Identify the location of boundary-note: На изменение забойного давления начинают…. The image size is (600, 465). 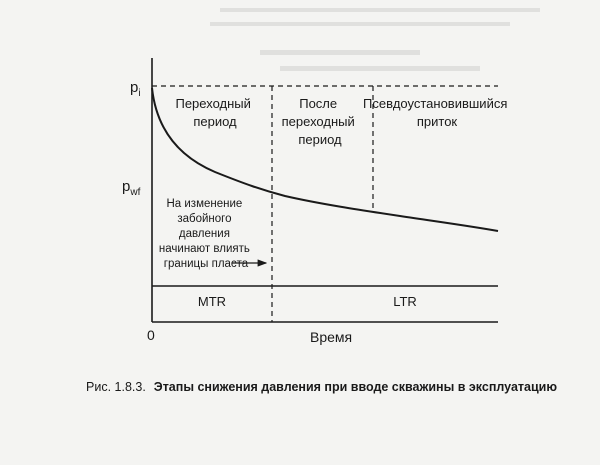
(206, 234).